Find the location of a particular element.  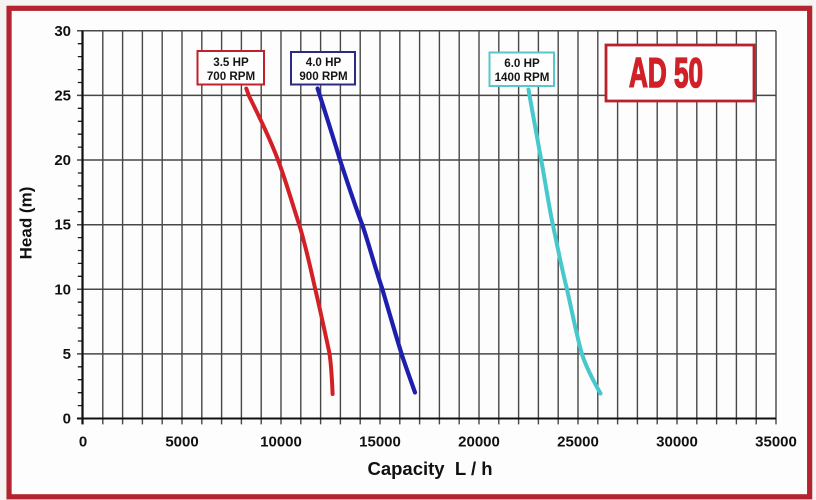

svg-text: 3.5 HP is located at coordinates (231, 62).